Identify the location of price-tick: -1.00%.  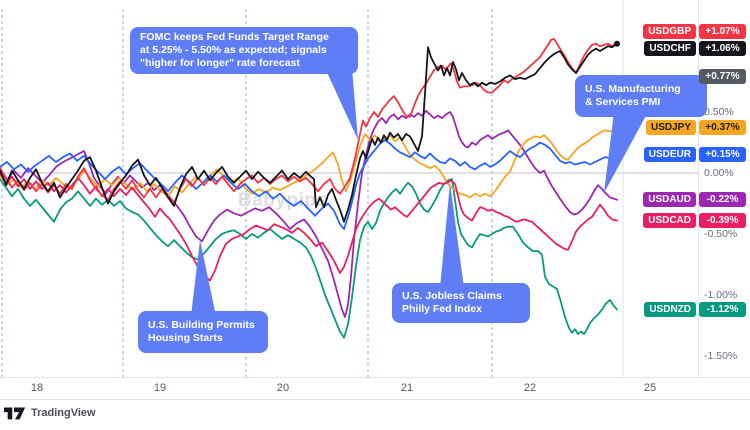
(721, 295).